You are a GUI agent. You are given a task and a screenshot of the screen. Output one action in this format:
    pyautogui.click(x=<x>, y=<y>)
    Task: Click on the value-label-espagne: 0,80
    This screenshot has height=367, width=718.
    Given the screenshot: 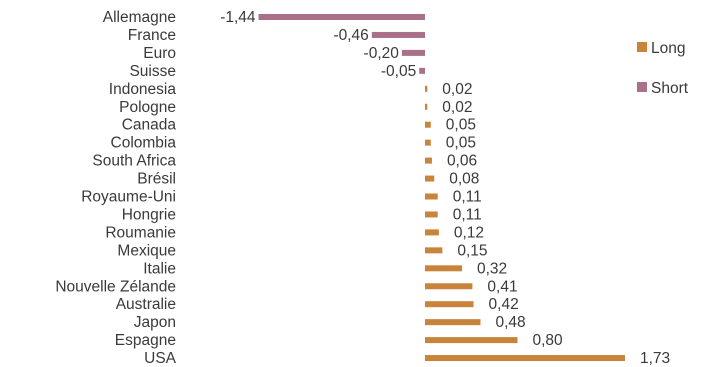 What is the action you would take?
    pyautogui.click(x=547, y=340)
    